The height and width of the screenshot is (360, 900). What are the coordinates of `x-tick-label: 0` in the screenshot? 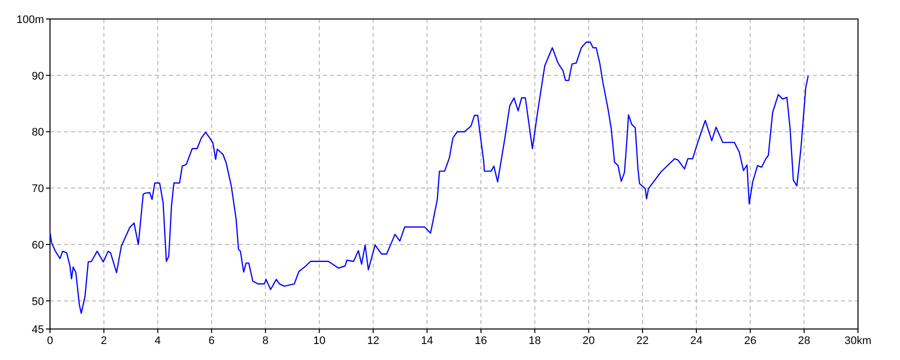 It's located at (50, 341).